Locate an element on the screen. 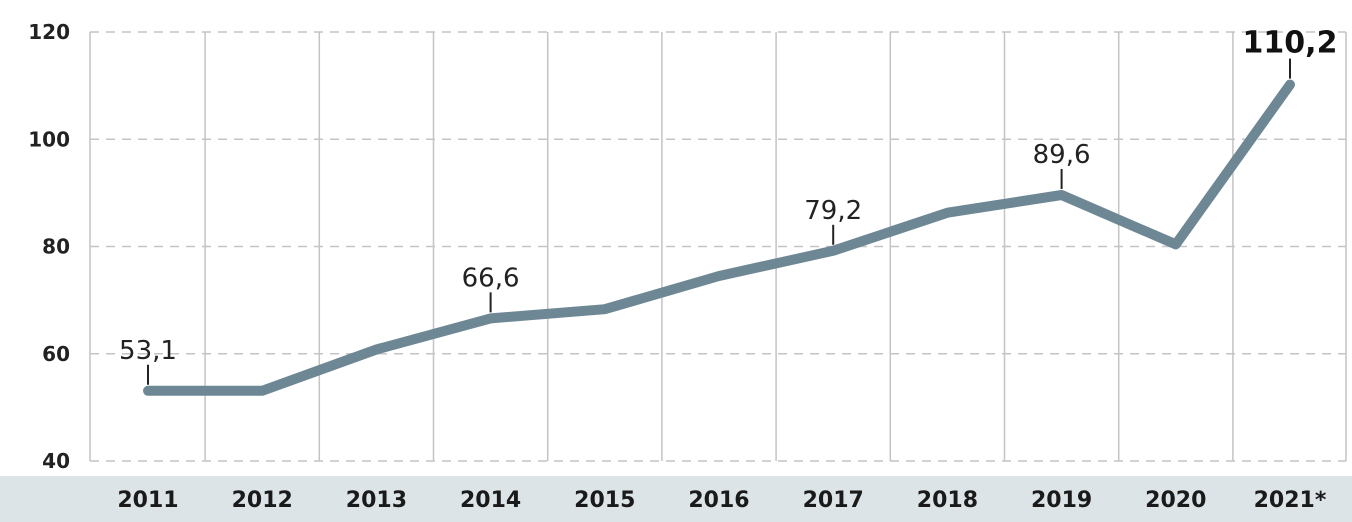 This screenshot has width=1352, height=522. y-tick-label: 80 is located at coordinates (56, 247).